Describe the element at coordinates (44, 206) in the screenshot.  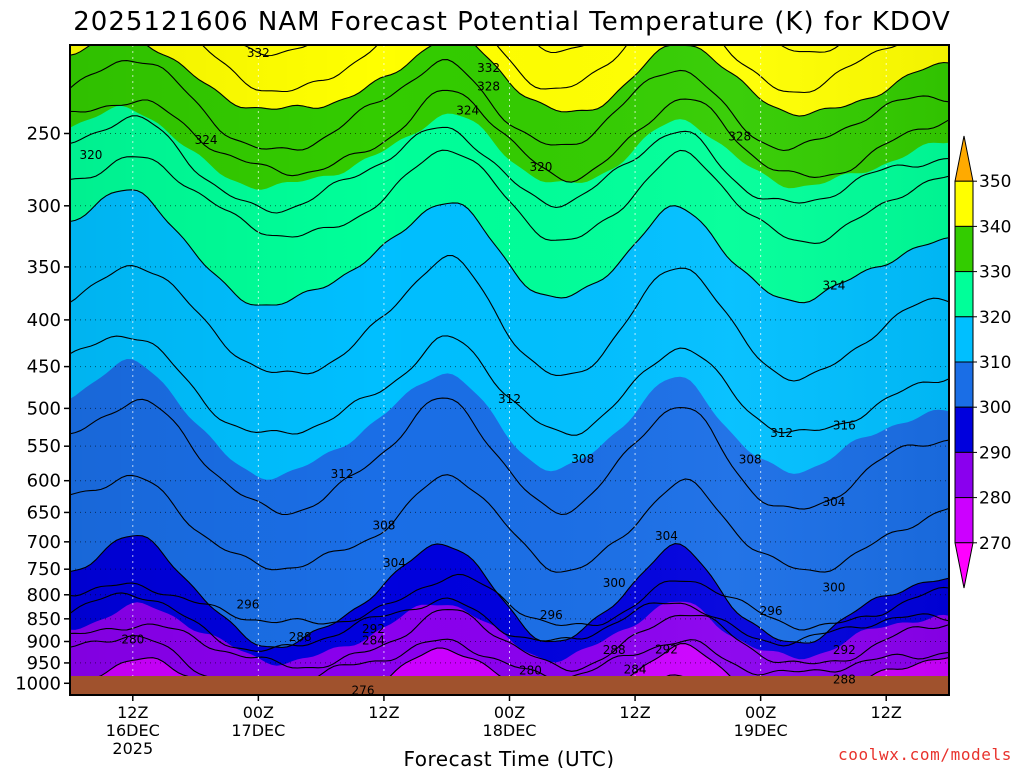
I see `y-tick-label: 300` at that location.